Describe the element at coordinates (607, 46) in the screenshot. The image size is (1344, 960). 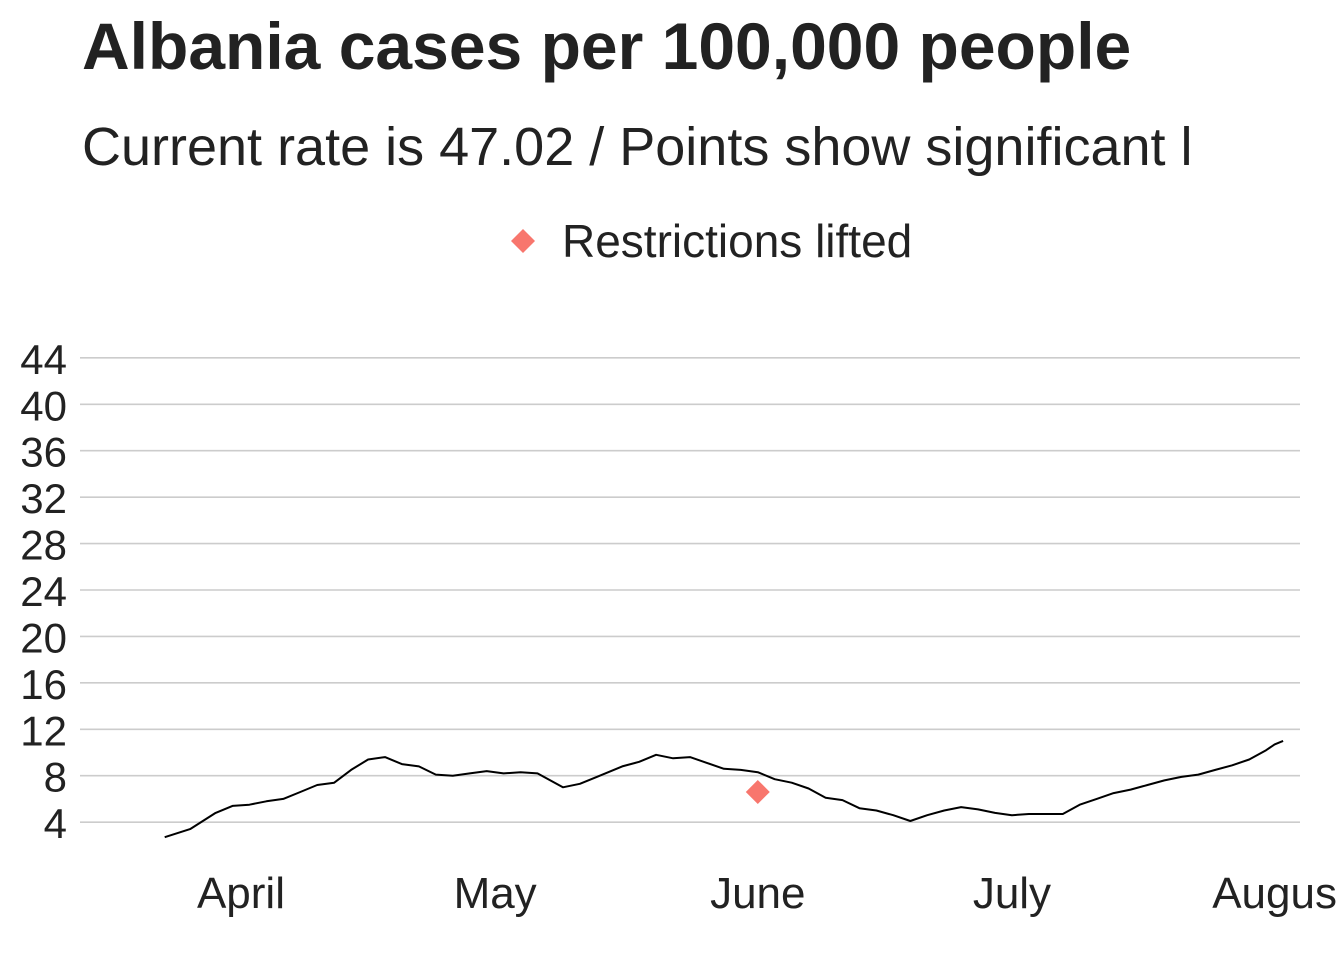
I see `chart-title: Albania cases per 100,000 people` at that location.